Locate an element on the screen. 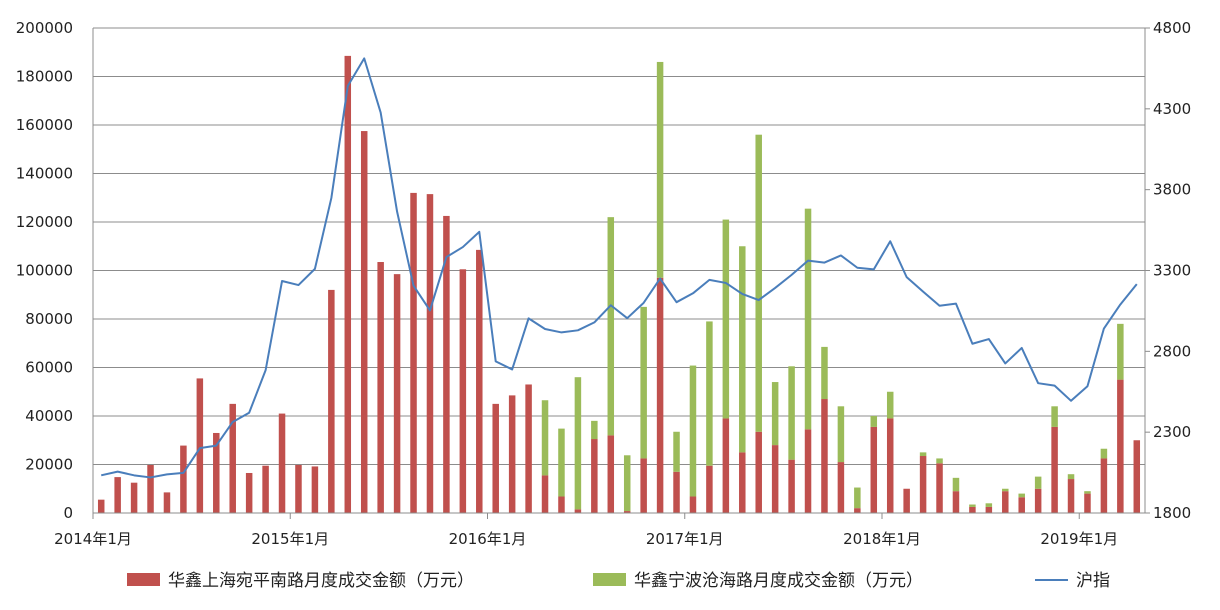 The image size is (1220, 610). y-left-tick-label: 40000 is located at coordinates (49, 416).